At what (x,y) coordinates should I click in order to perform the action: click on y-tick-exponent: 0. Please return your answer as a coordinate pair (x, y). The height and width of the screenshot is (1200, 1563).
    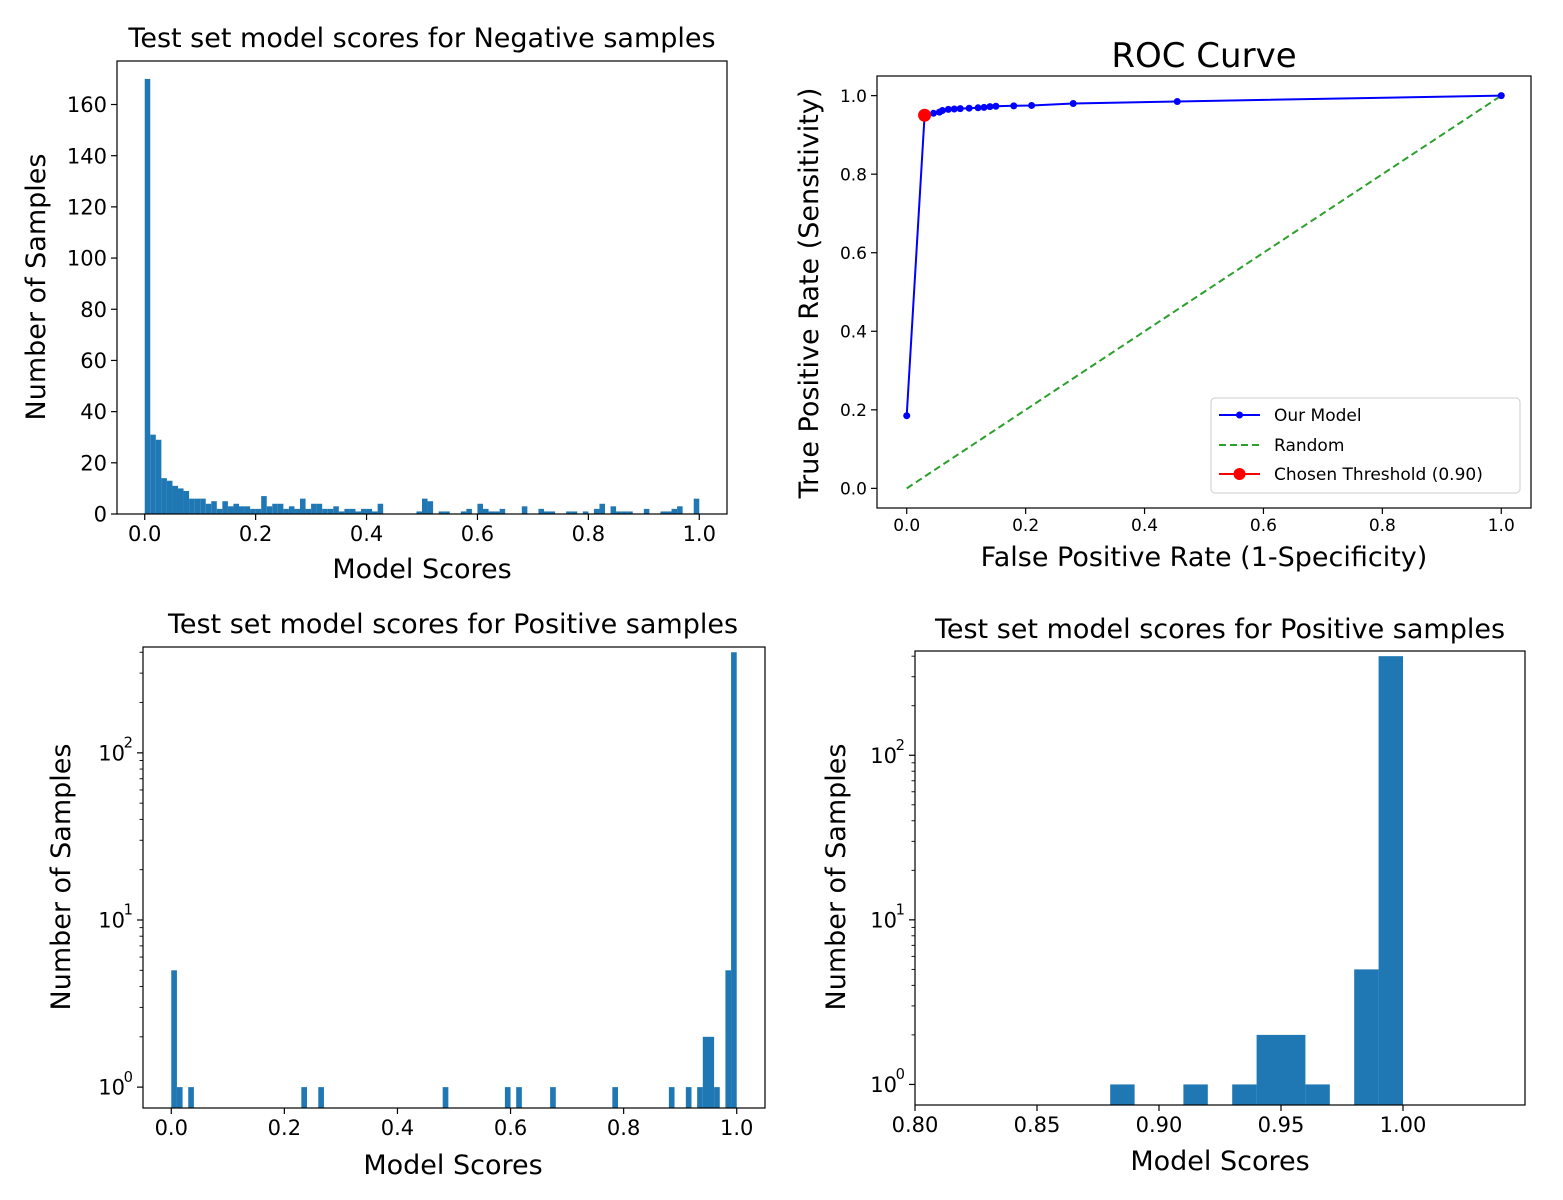
    Looking at the image, I should click on (128, 1077).